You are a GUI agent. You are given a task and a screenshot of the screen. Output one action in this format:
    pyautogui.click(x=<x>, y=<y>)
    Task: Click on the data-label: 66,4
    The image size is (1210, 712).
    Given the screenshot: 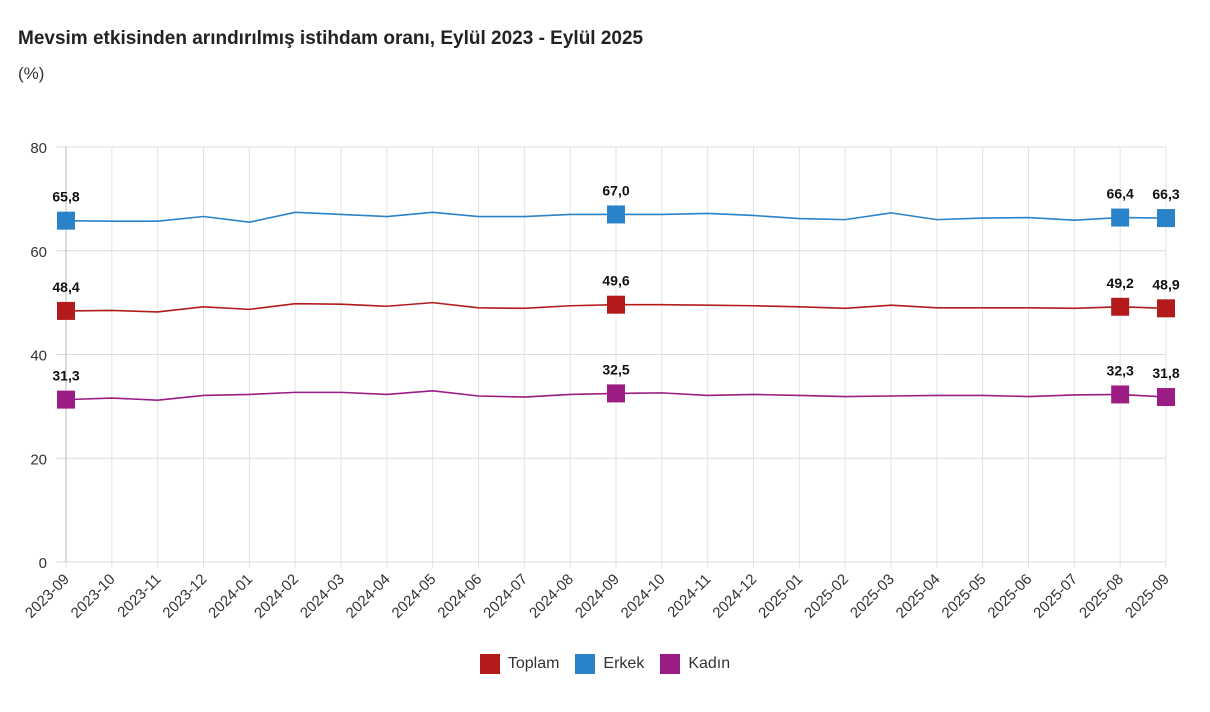 What is the action you would take?
    pyautogui.click(x=1120, y=194)
    